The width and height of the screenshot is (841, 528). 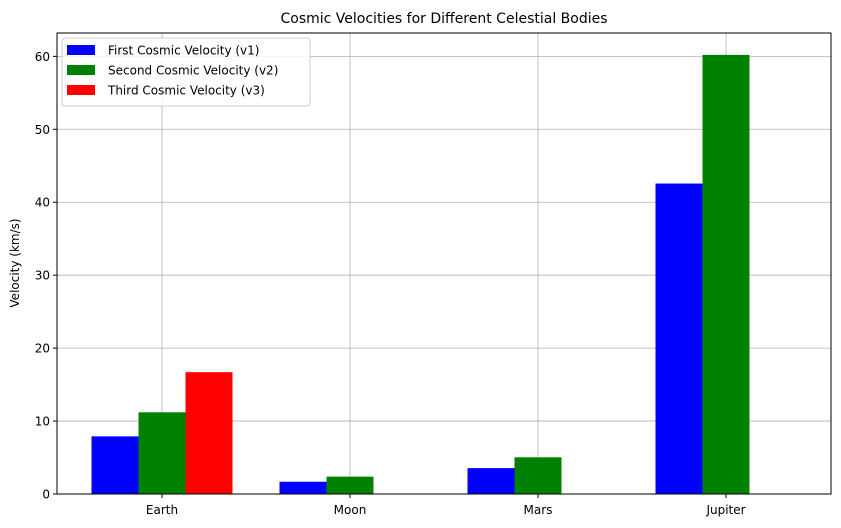 What do you see at coordinates (42, 130) in the screenshot?
I see `y-tick-label: 50` at bounding box center [42, 130].